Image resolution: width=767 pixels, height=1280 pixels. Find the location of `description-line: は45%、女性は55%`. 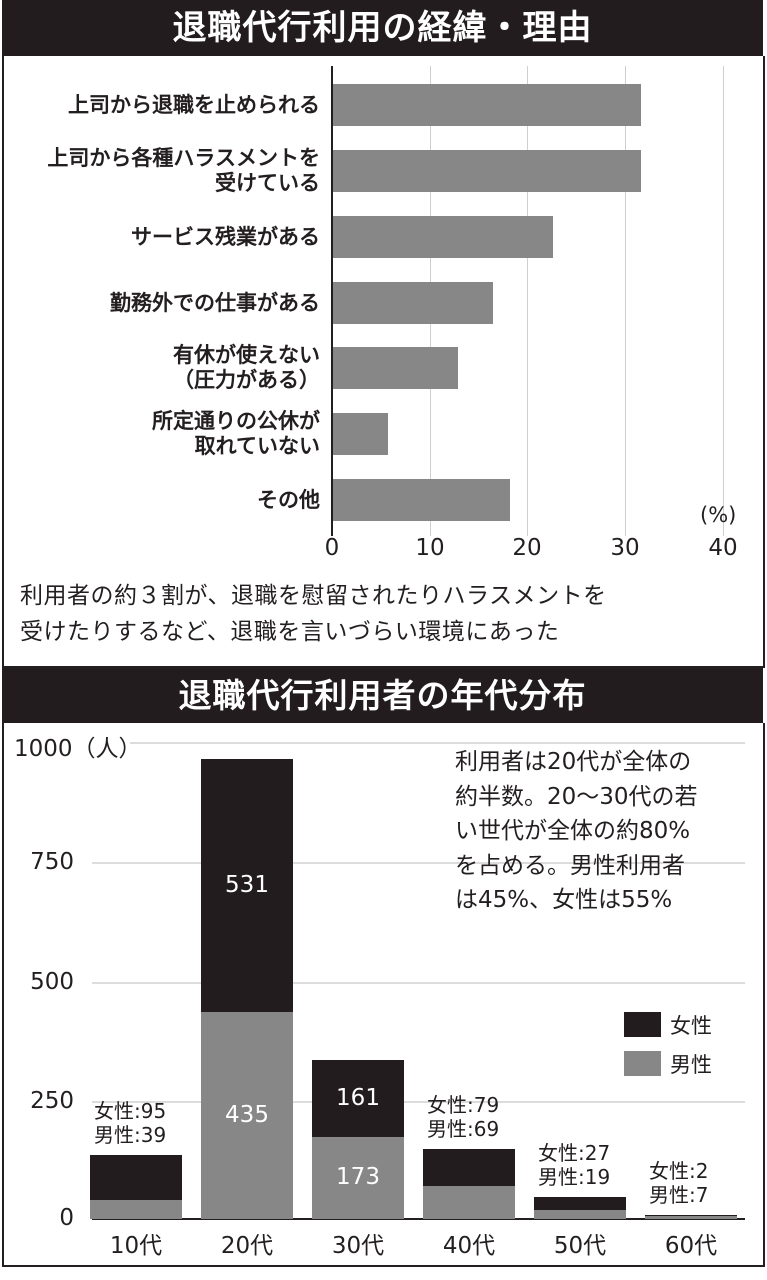

description-line: は45%、女性は55% is located at coordinates (564, 900).